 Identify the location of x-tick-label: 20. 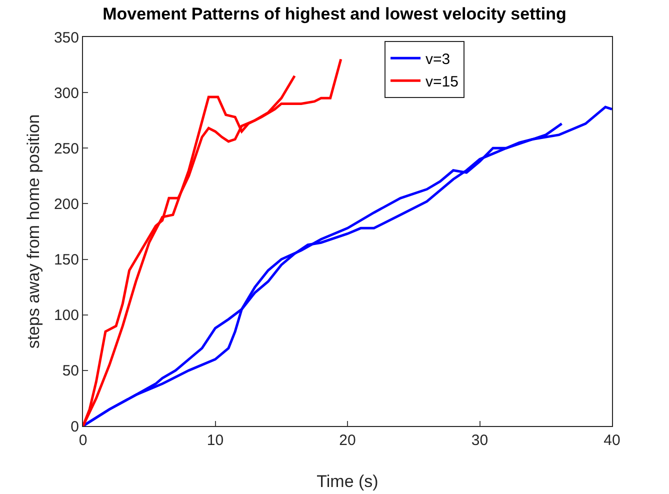
(347, 440).